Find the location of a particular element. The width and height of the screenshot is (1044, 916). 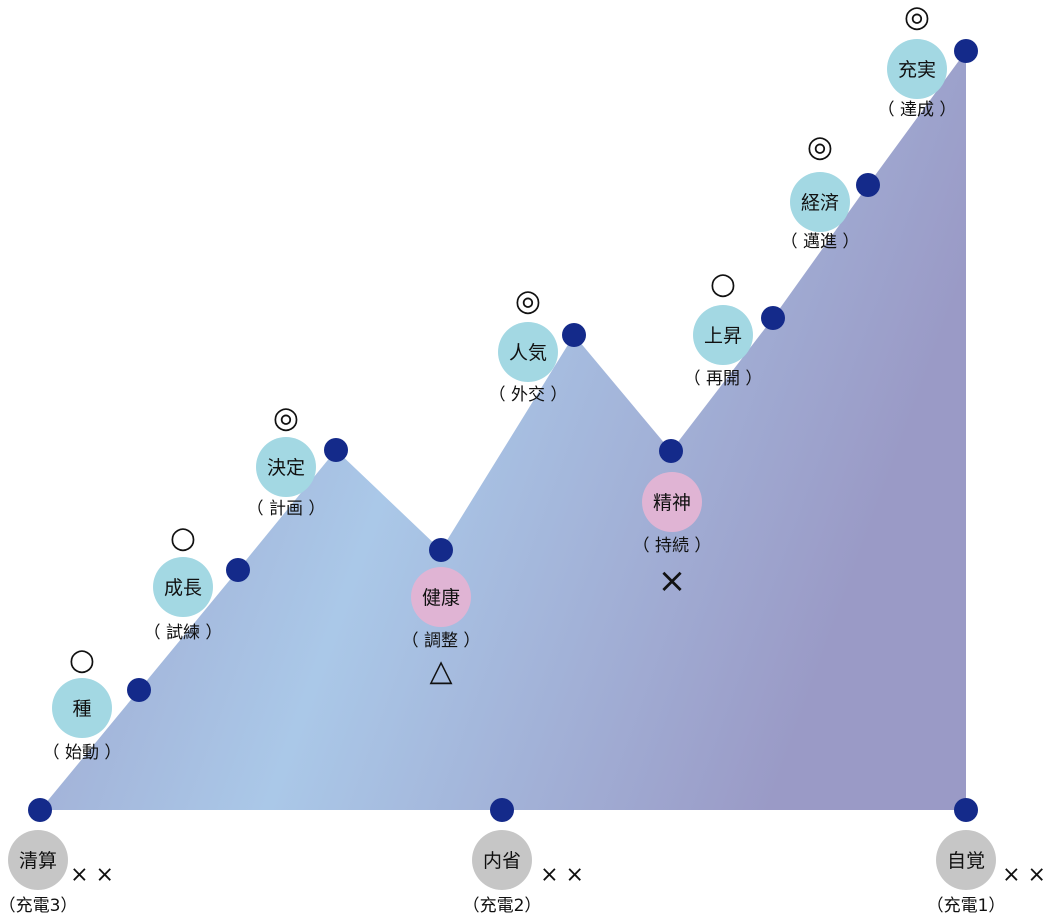

node-label: 成長 is located at coordinates (183, 588).